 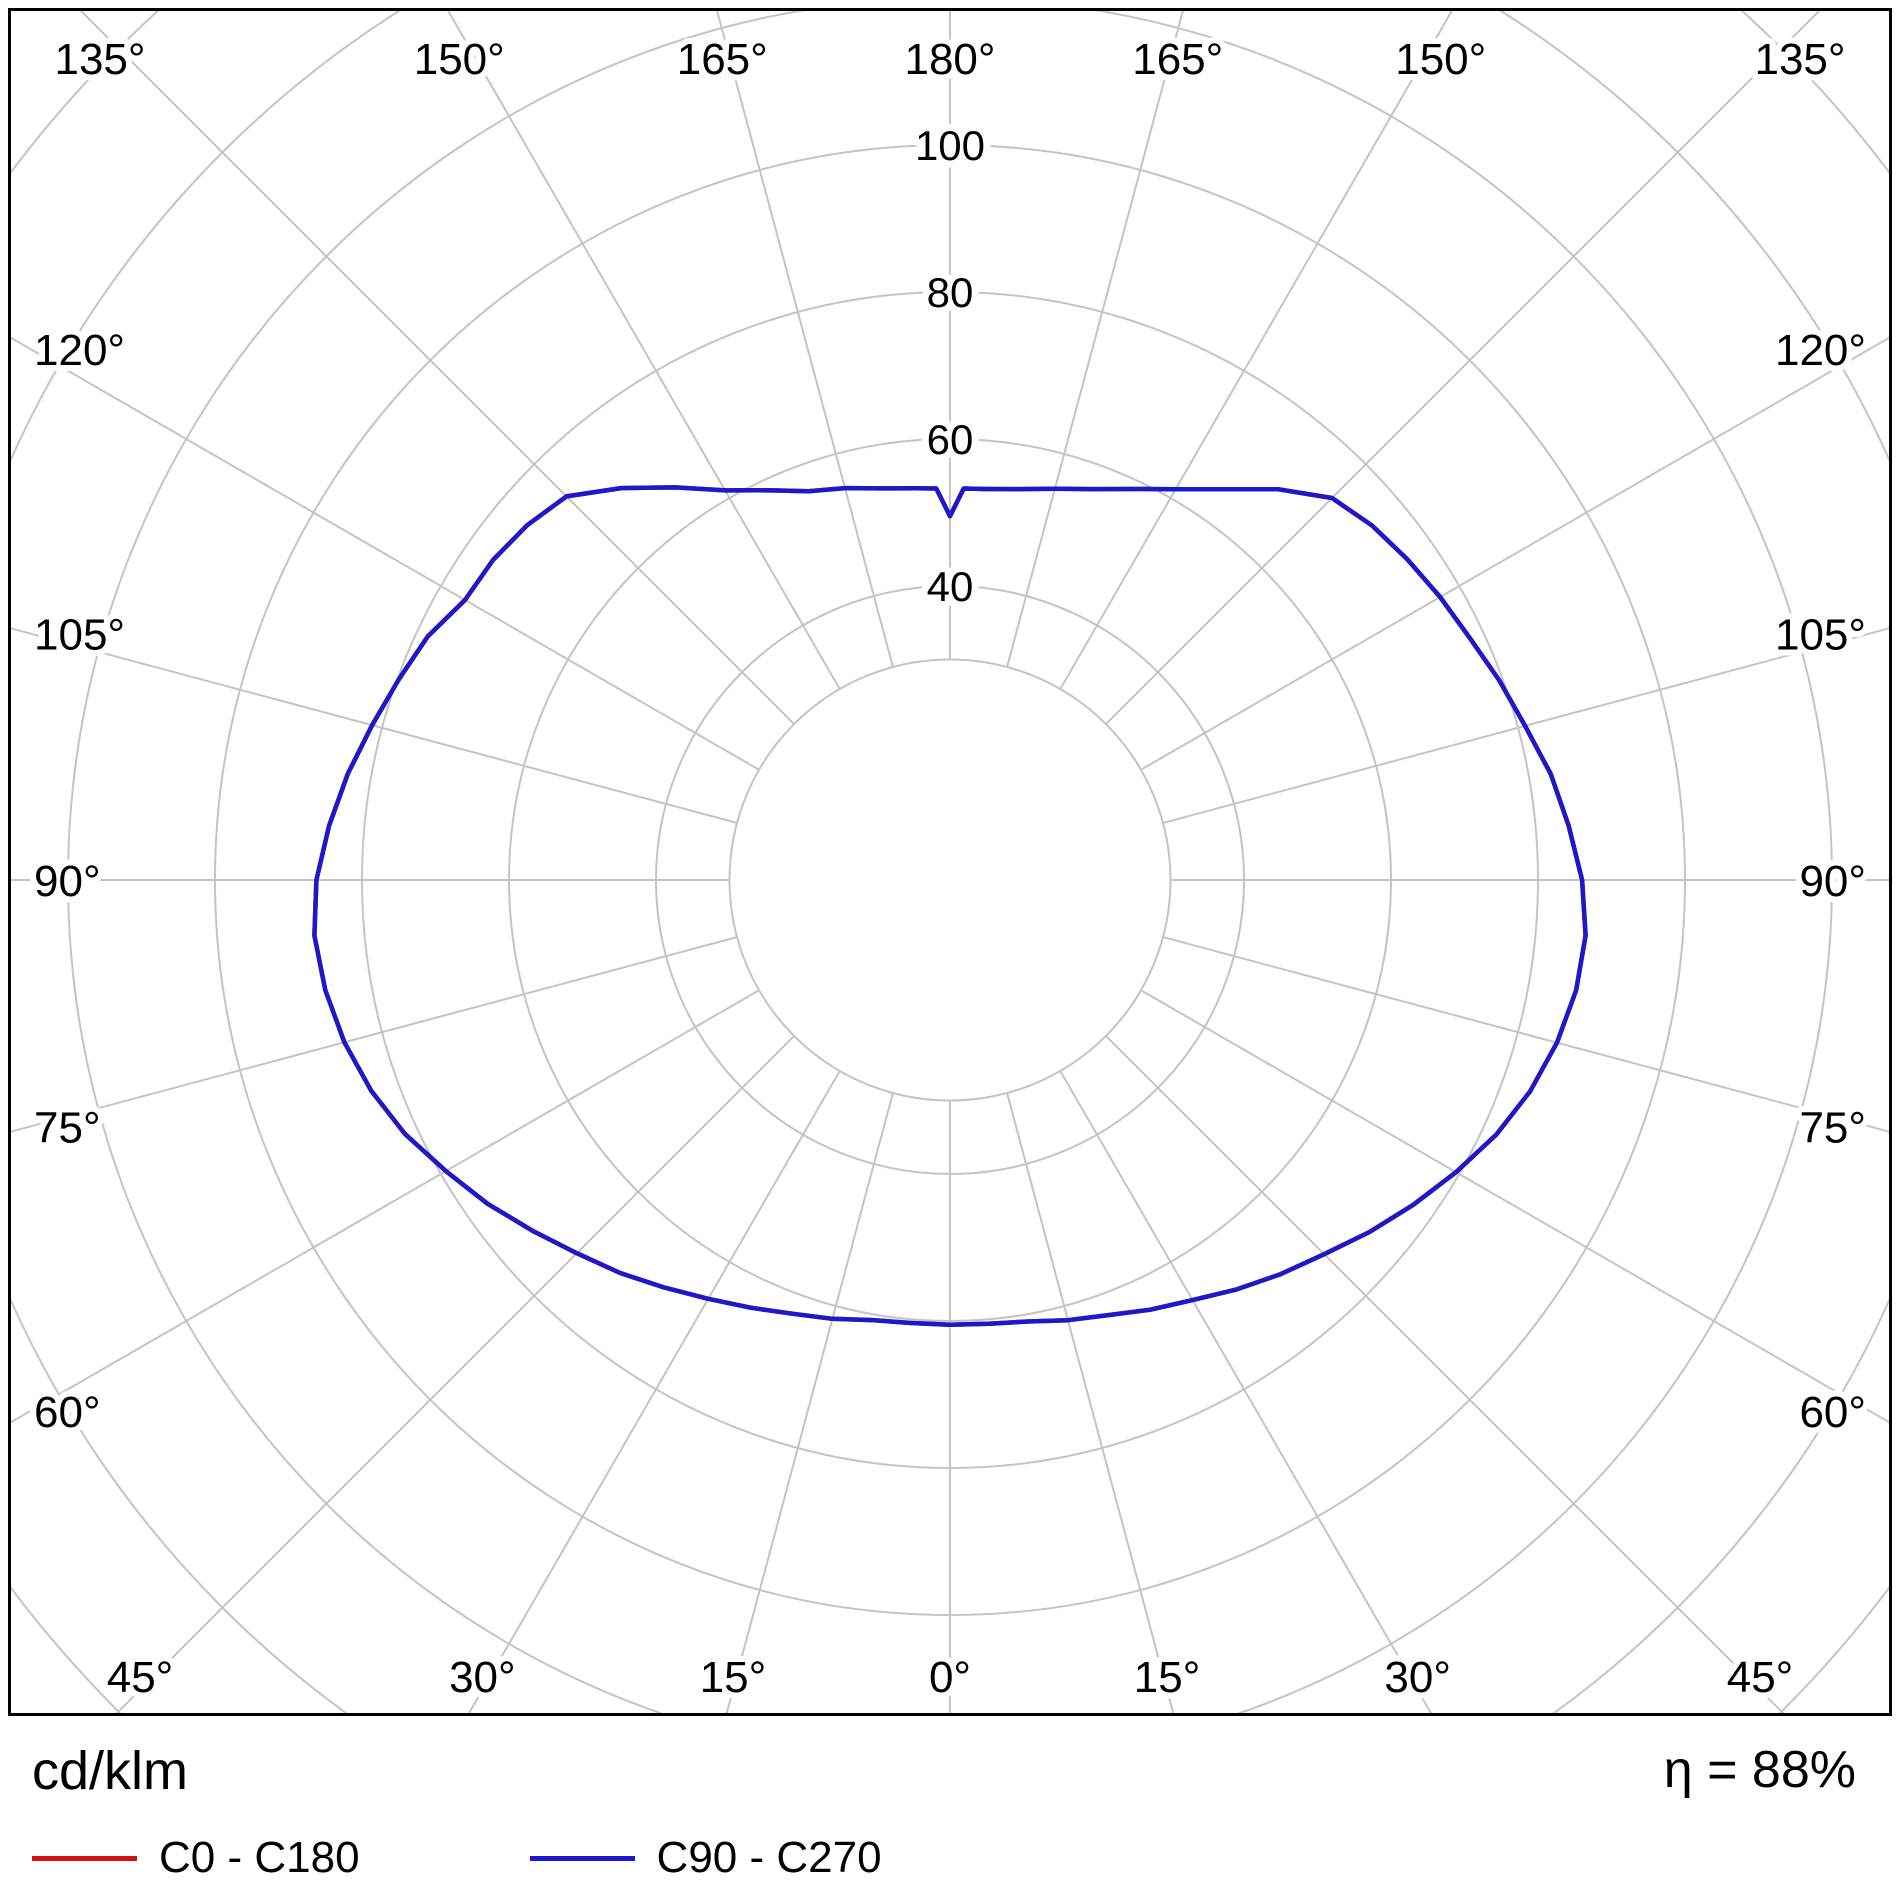 What do you see at coordinates (950, 439) in the screenshot?
I see `radius-tick-label: 60` at bounding box center [950, 439].